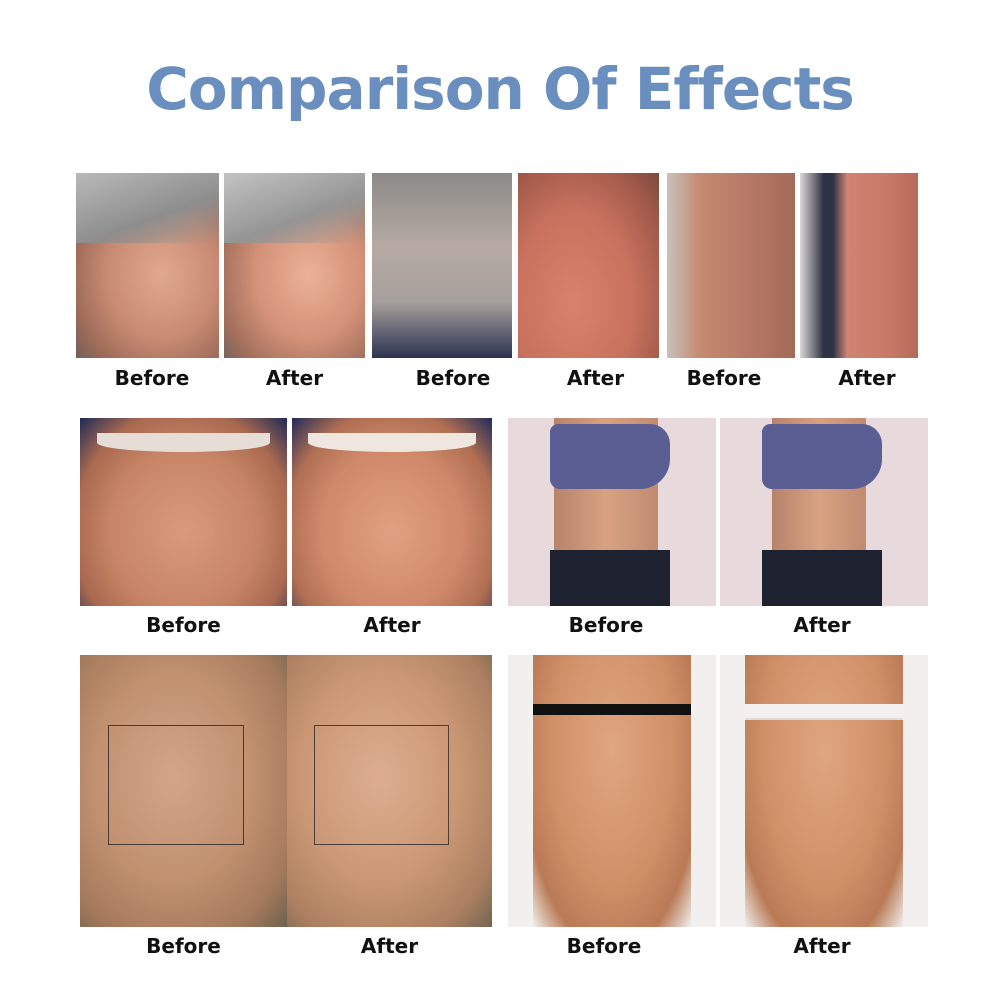  Describe the element at coordinates (824, 512) in the screenshot. I see `waist-after-photo` at that location.